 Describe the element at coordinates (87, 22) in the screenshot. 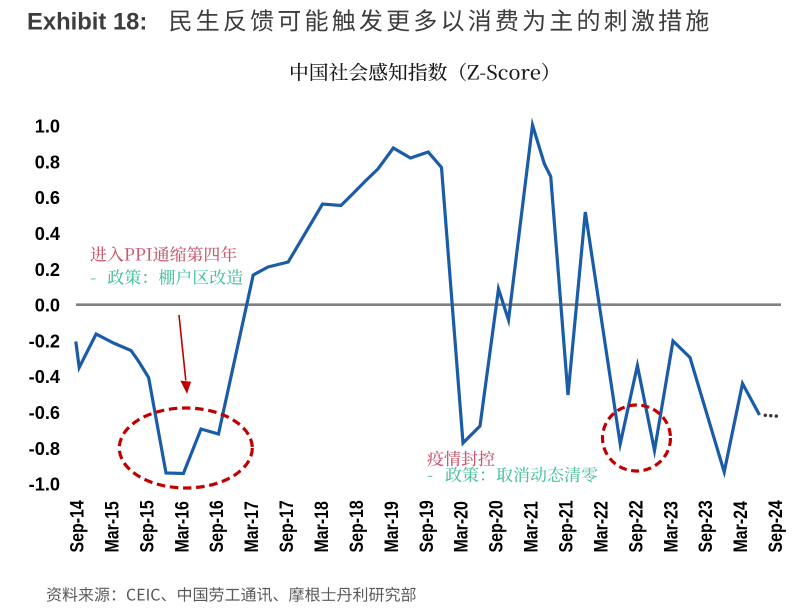

I see `svg-text: Exhibit 18:` at that location.